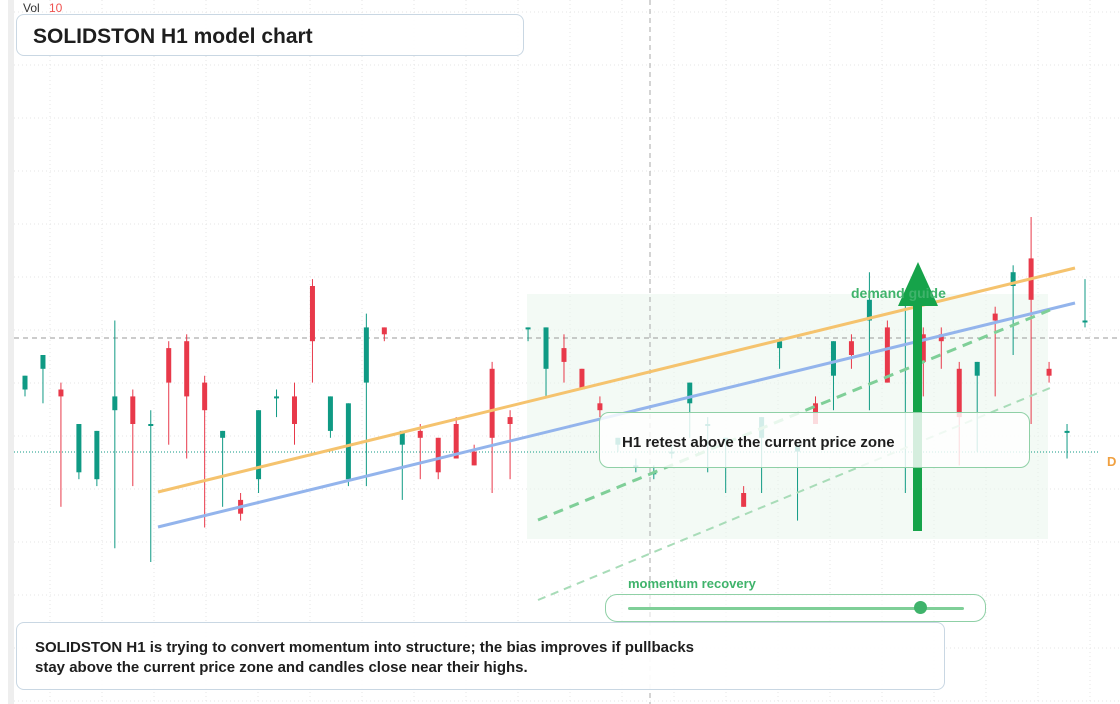 The image size is (1120, 704). Describe the element at coordinates (758, 442) in the screenshot. I see `retest-callout-text: H1 retest above the current price zone` at that location.